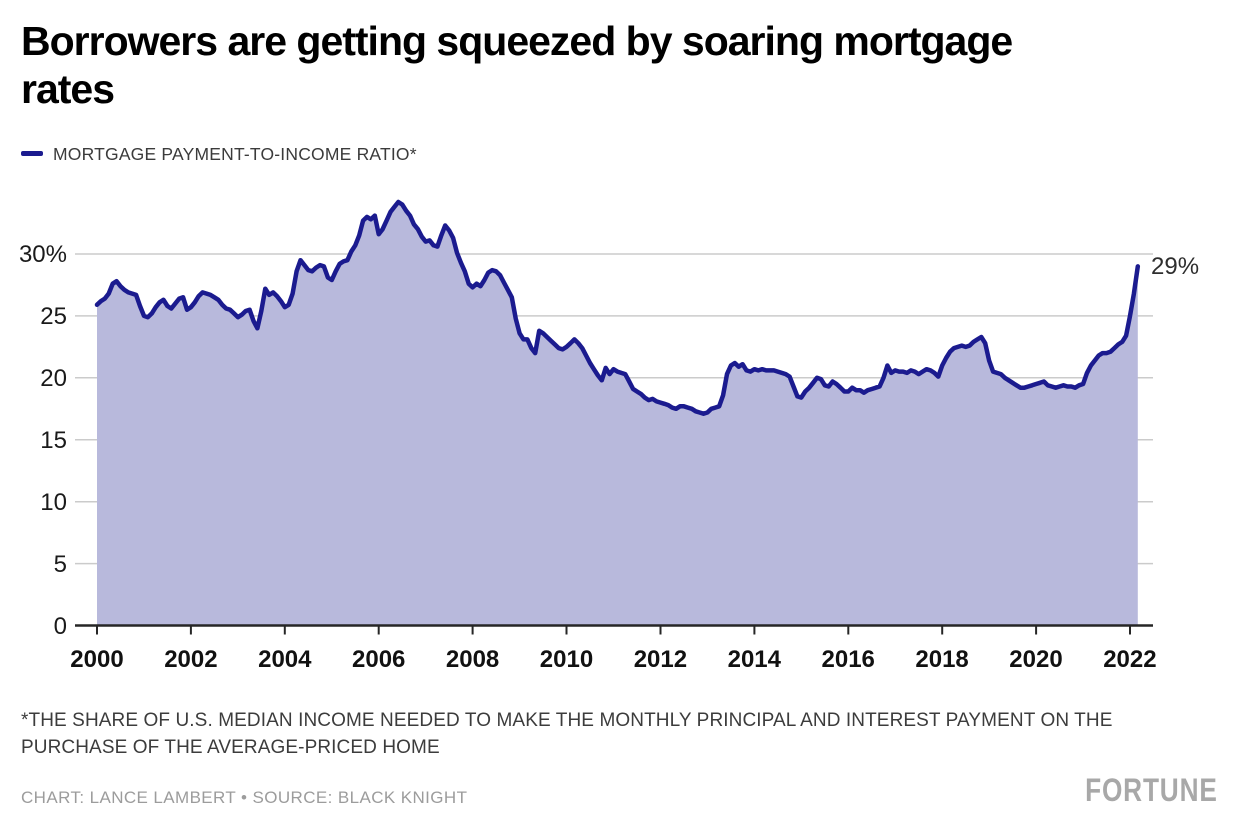 The width and height of the screenshot is (1240, 840). What do you see at coordinates (43, 254) in the screenshot?
I see `y-tick-label: 30%` at bounding box center [43, 254].